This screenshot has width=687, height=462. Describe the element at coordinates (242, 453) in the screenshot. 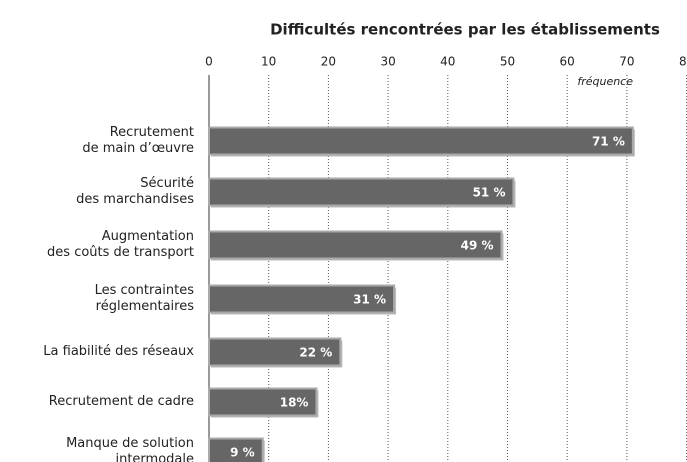

I see `value-label: 9 %` at that location.